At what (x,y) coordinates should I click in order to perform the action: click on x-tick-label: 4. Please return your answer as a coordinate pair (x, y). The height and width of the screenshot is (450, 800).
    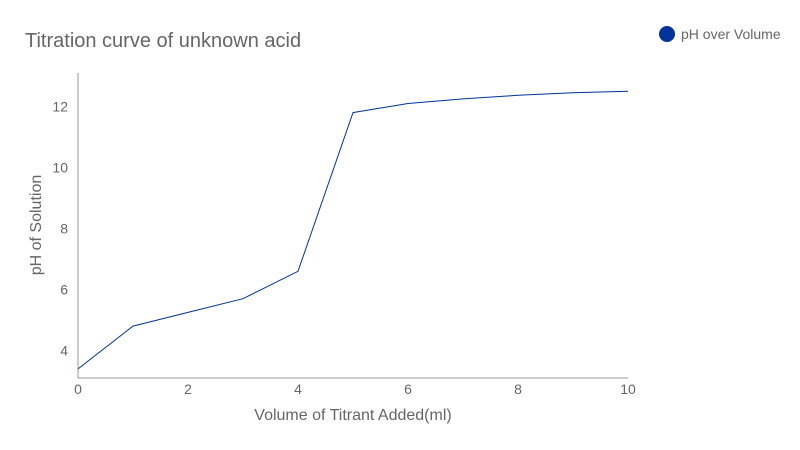
    Looking at the image, I should click on (298, 389).